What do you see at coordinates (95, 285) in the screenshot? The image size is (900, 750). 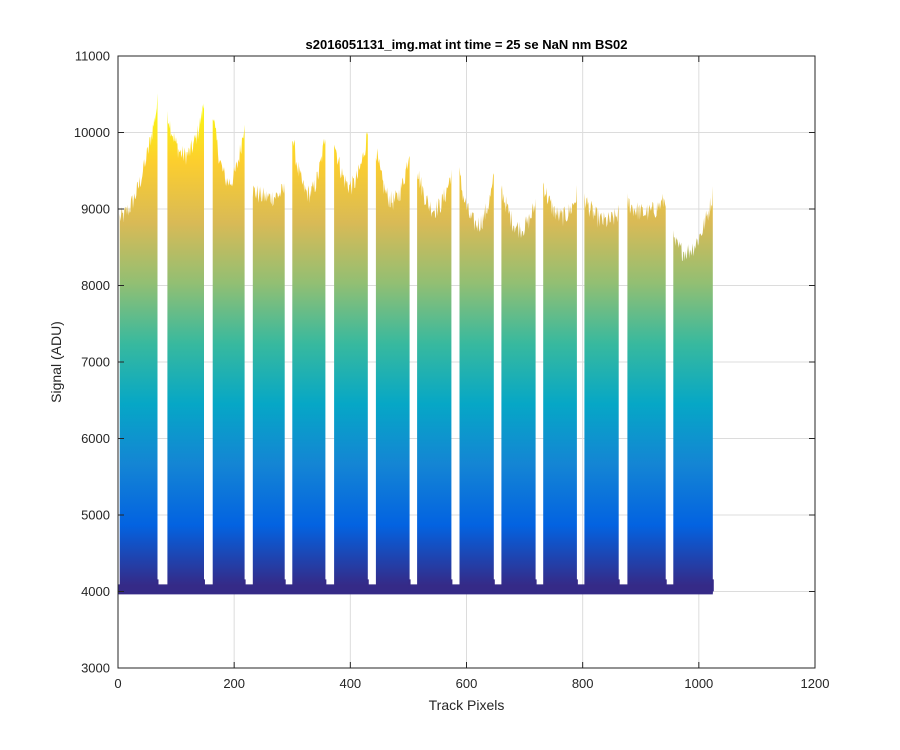 I see `y-tick-label: 8000` at bounding box center [95, 285].